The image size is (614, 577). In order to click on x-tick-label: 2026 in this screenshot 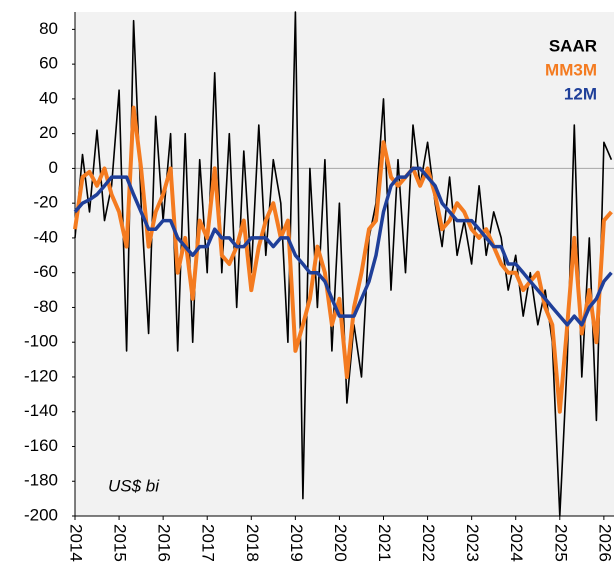, I will do `click(604, 543)`.